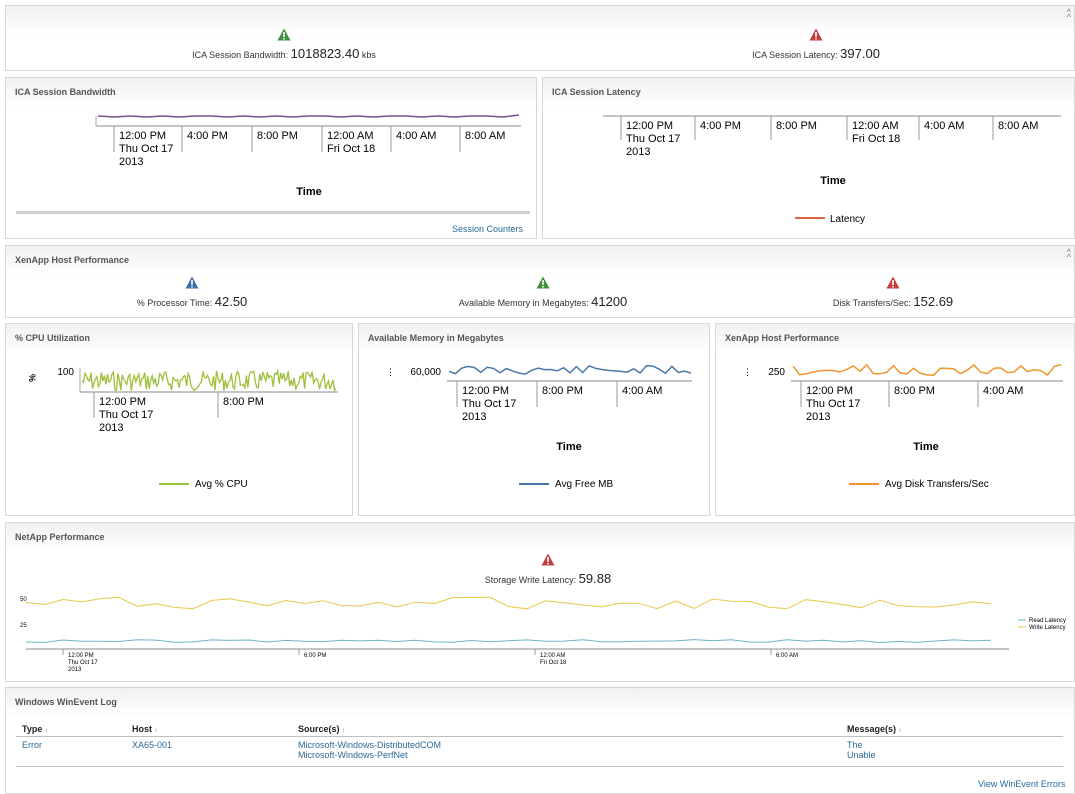  I want to click on panel-title: ICA Session Bandwidth, so click(65, 92).